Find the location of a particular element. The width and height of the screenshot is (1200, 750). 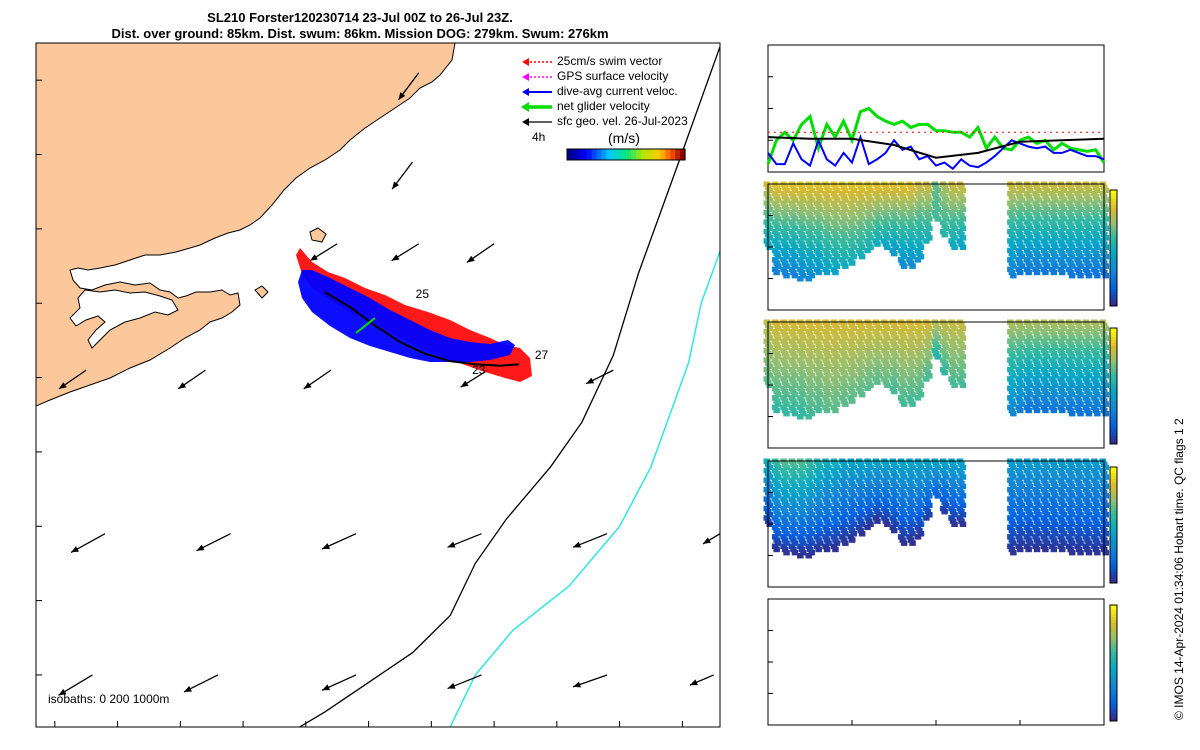

day-label-25: 25 is located at coordinates (423, 294).